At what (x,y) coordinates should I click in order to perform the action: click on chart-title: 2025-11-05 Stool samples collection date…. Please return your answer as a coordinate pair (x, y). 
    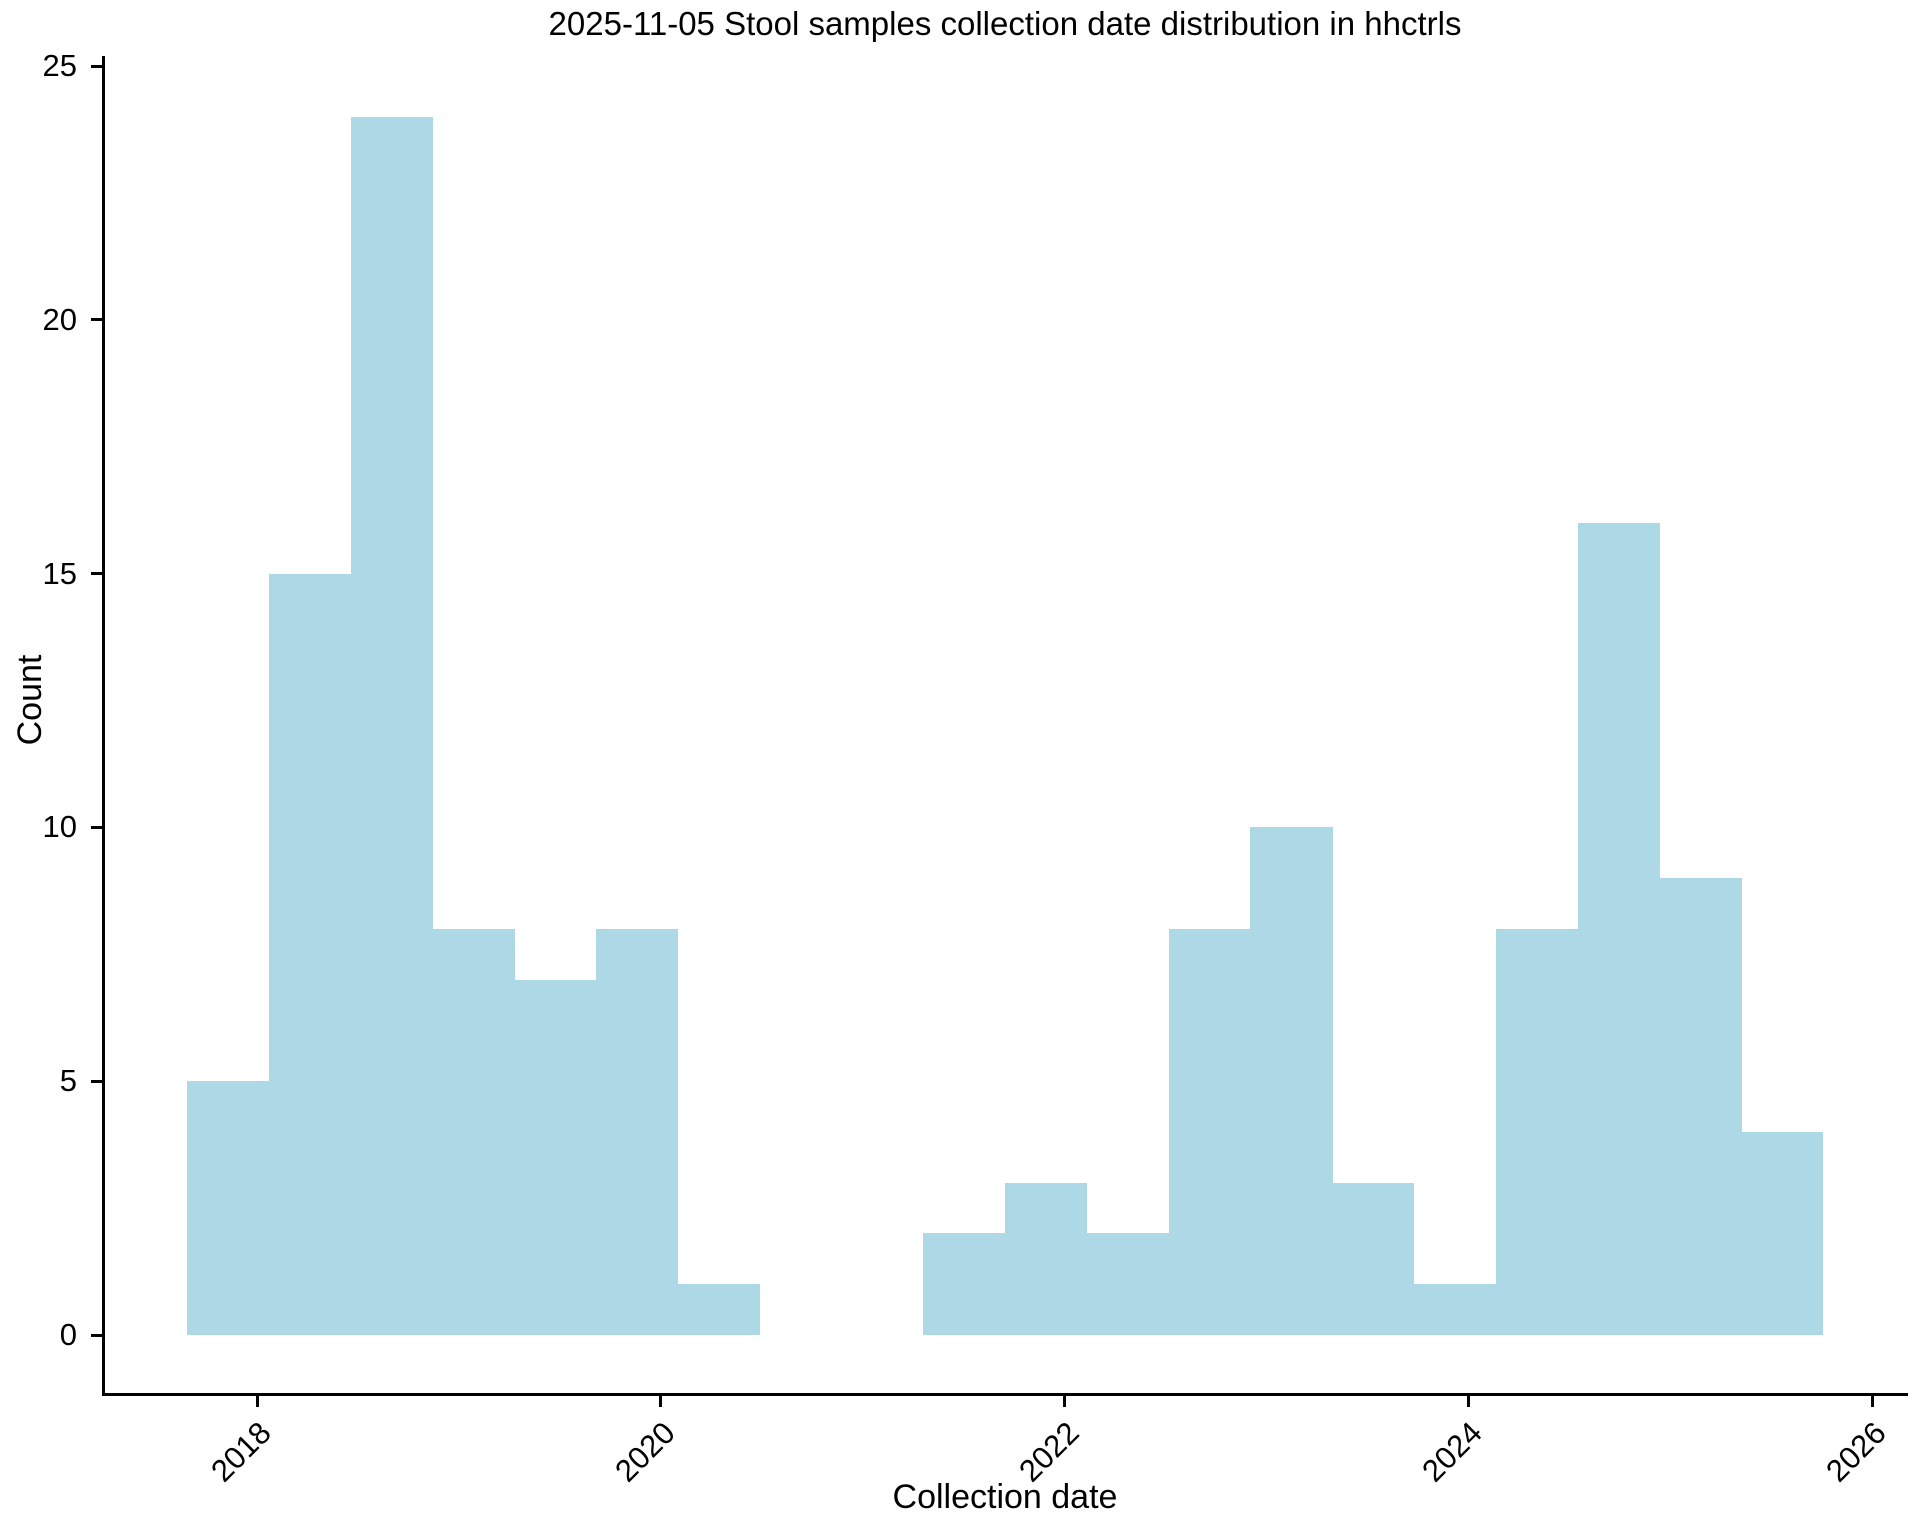
    Looking at the image, I should click on (1005, 23).